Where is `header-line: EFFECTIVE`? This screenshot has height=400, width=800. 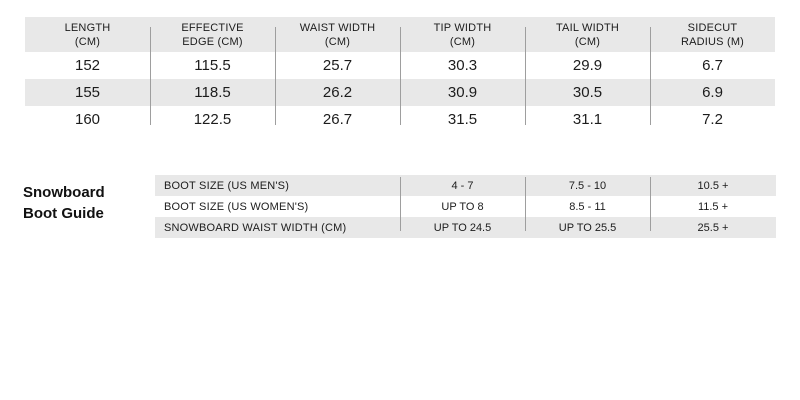
header-line: EFFECTIVE is located at coordinates (212, 27).